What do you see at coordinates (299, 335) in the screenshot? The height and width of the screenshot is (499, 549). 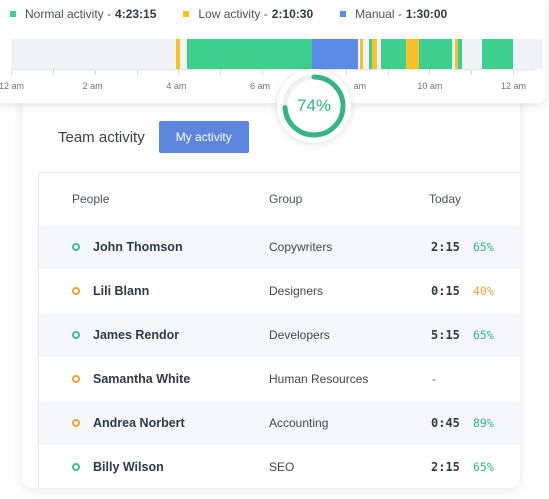 I see `group-cell: Developers` at bounding box center [299, 335].